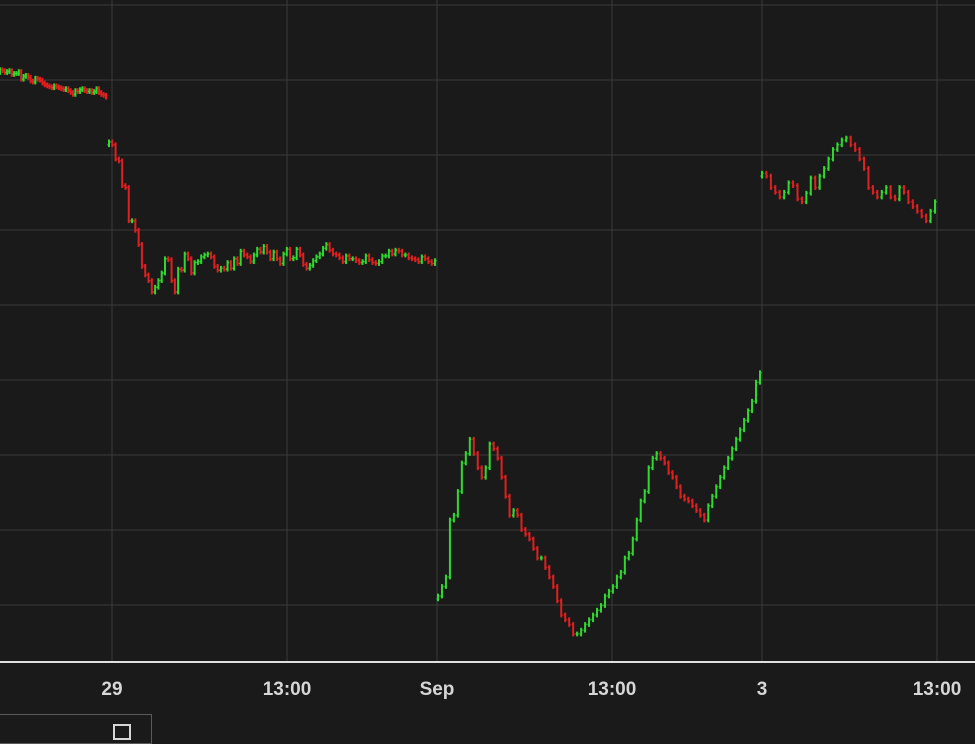  I want to click on x-tick-label: Sep, so click(437, 689).